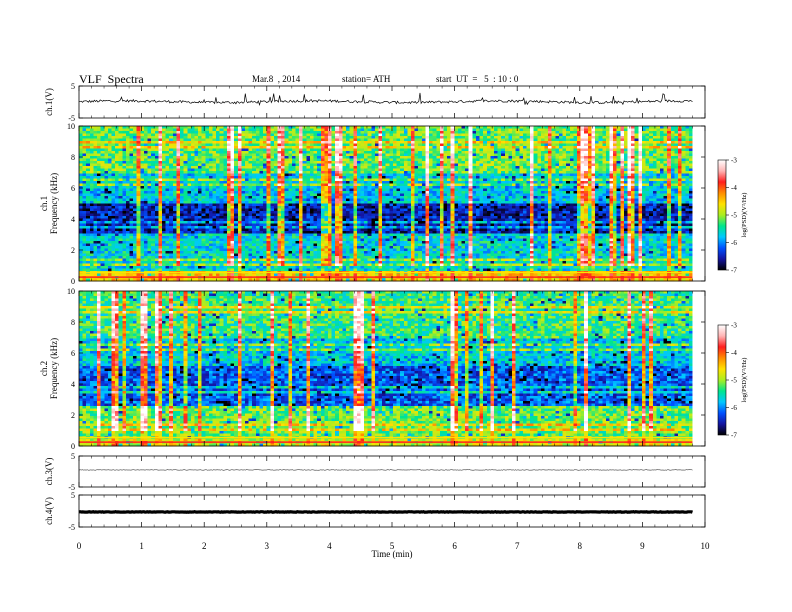 Image resolution: width=792 pixels, height=612 pixels. I want to click on waveform-ch1-waveform, so click(386, 99).